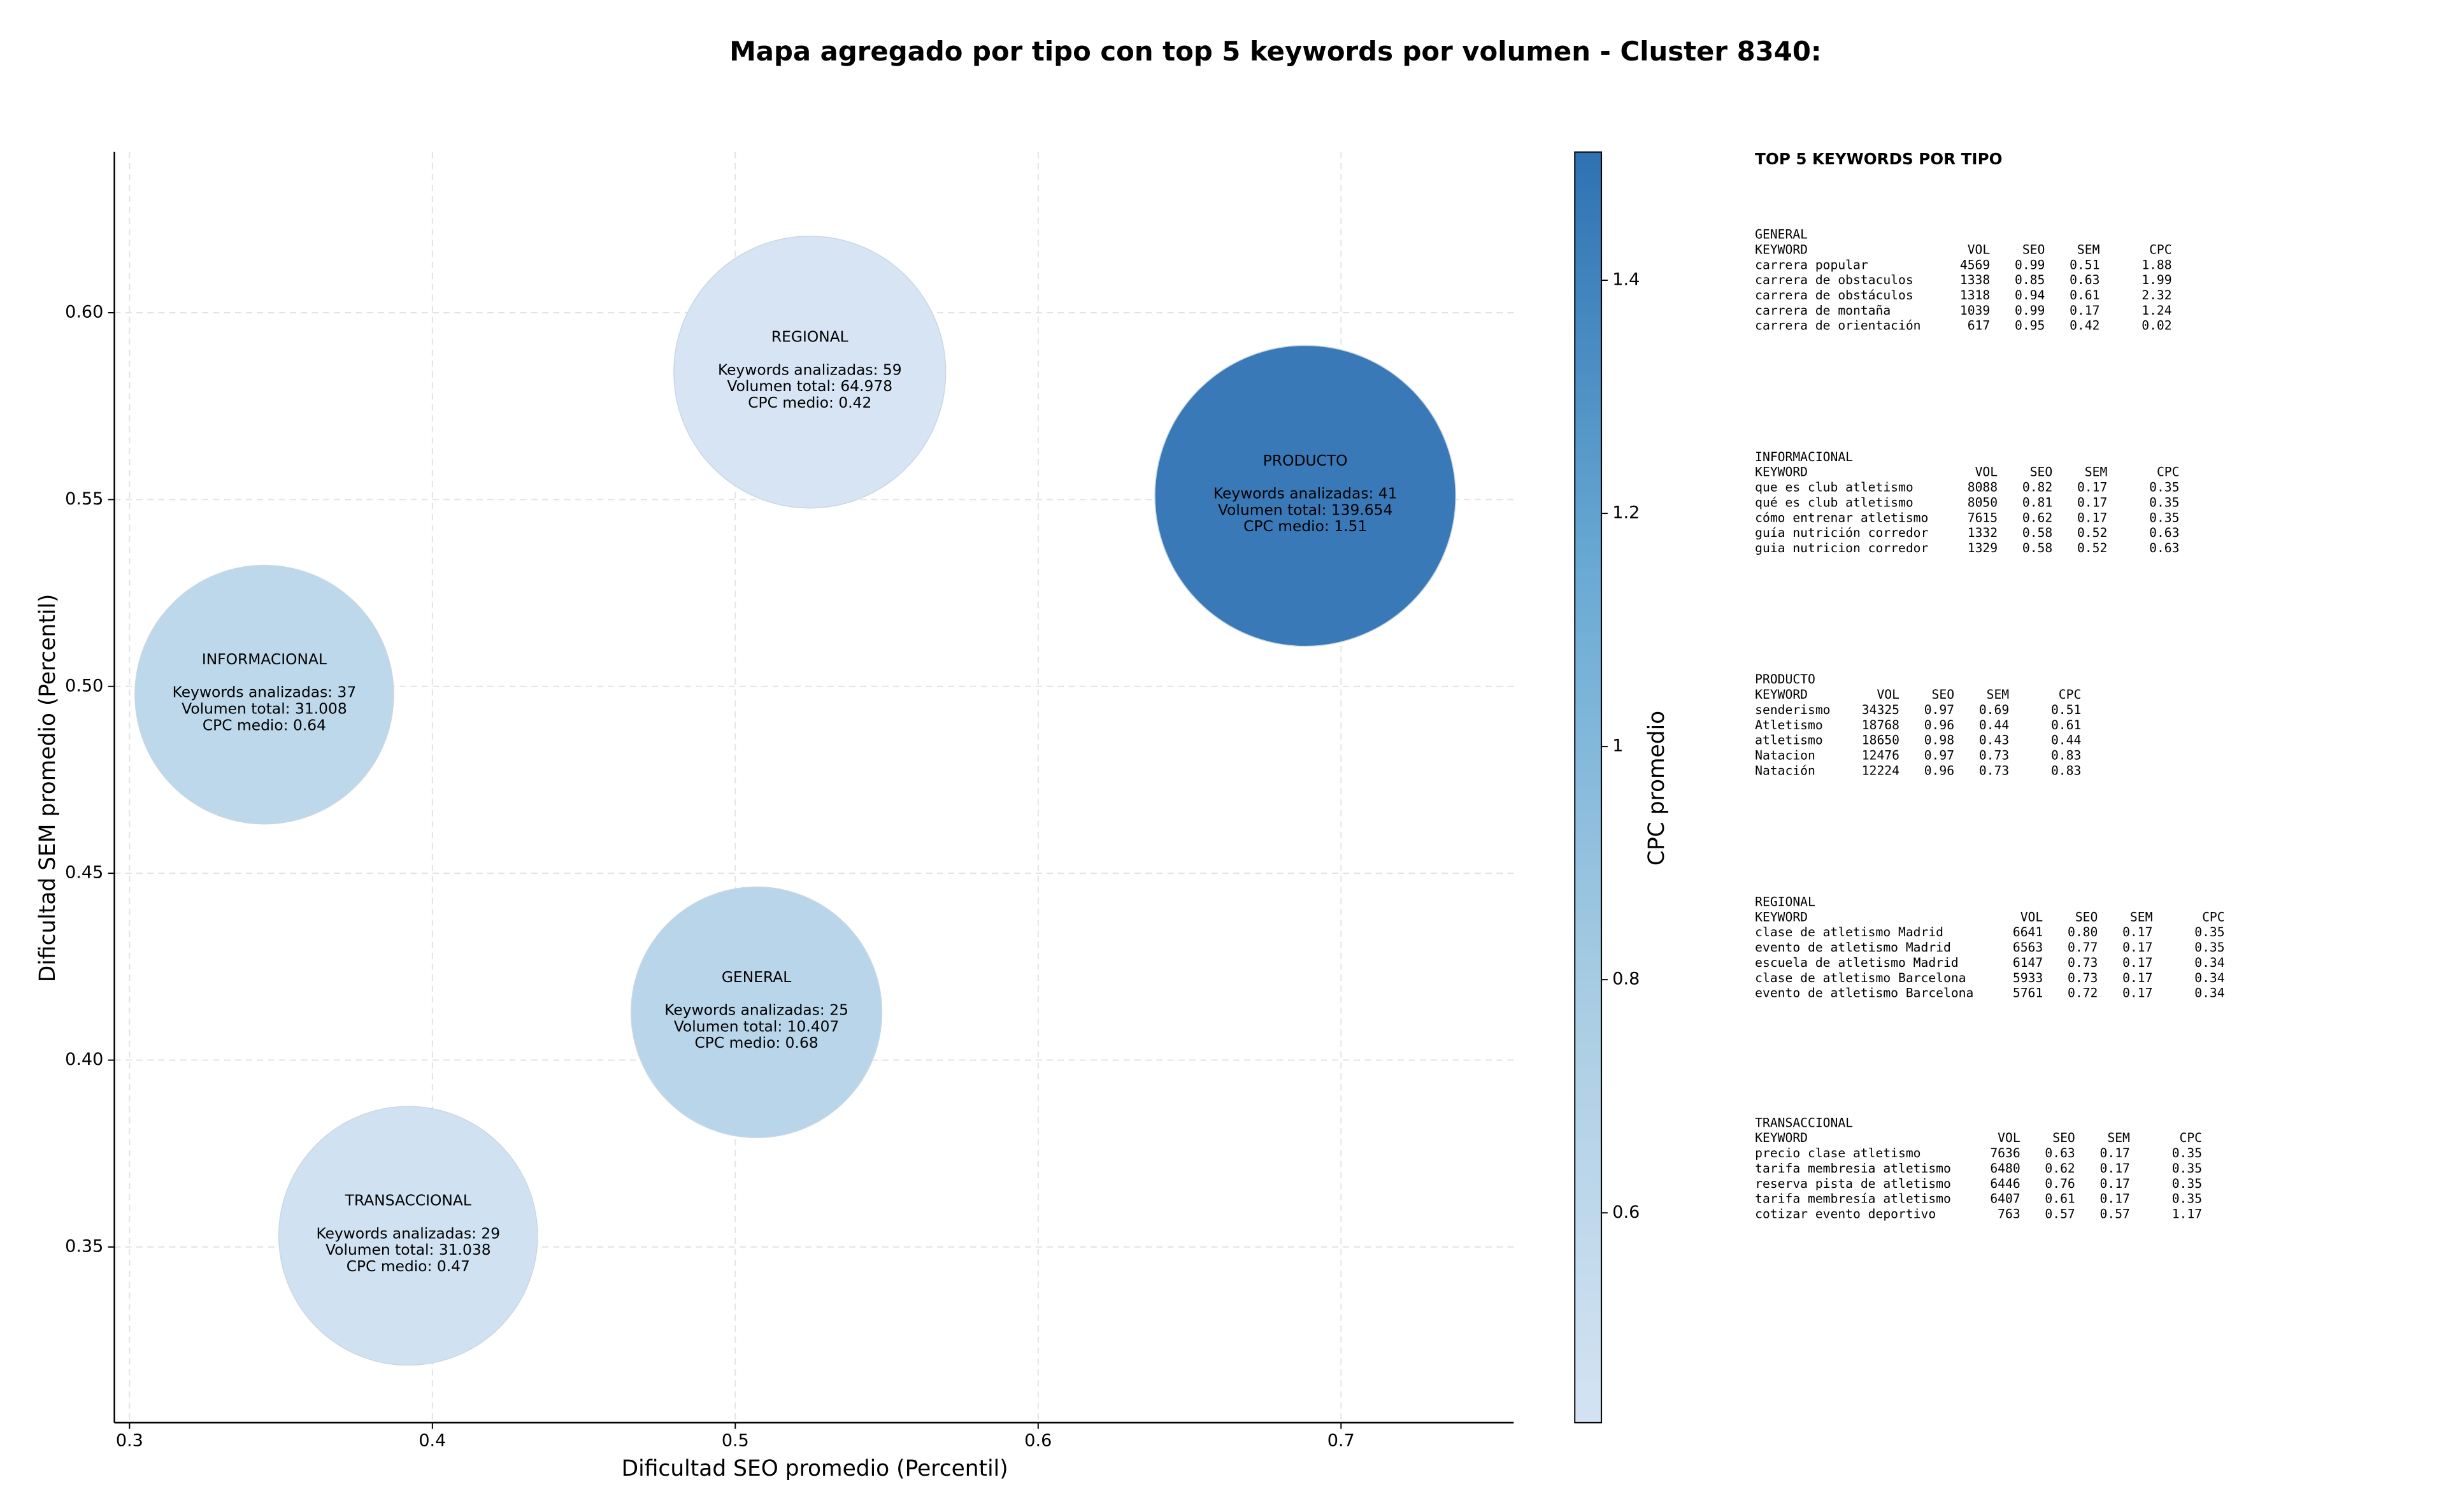  I want to click on table-cell: 0.73, so click(1994, 755).